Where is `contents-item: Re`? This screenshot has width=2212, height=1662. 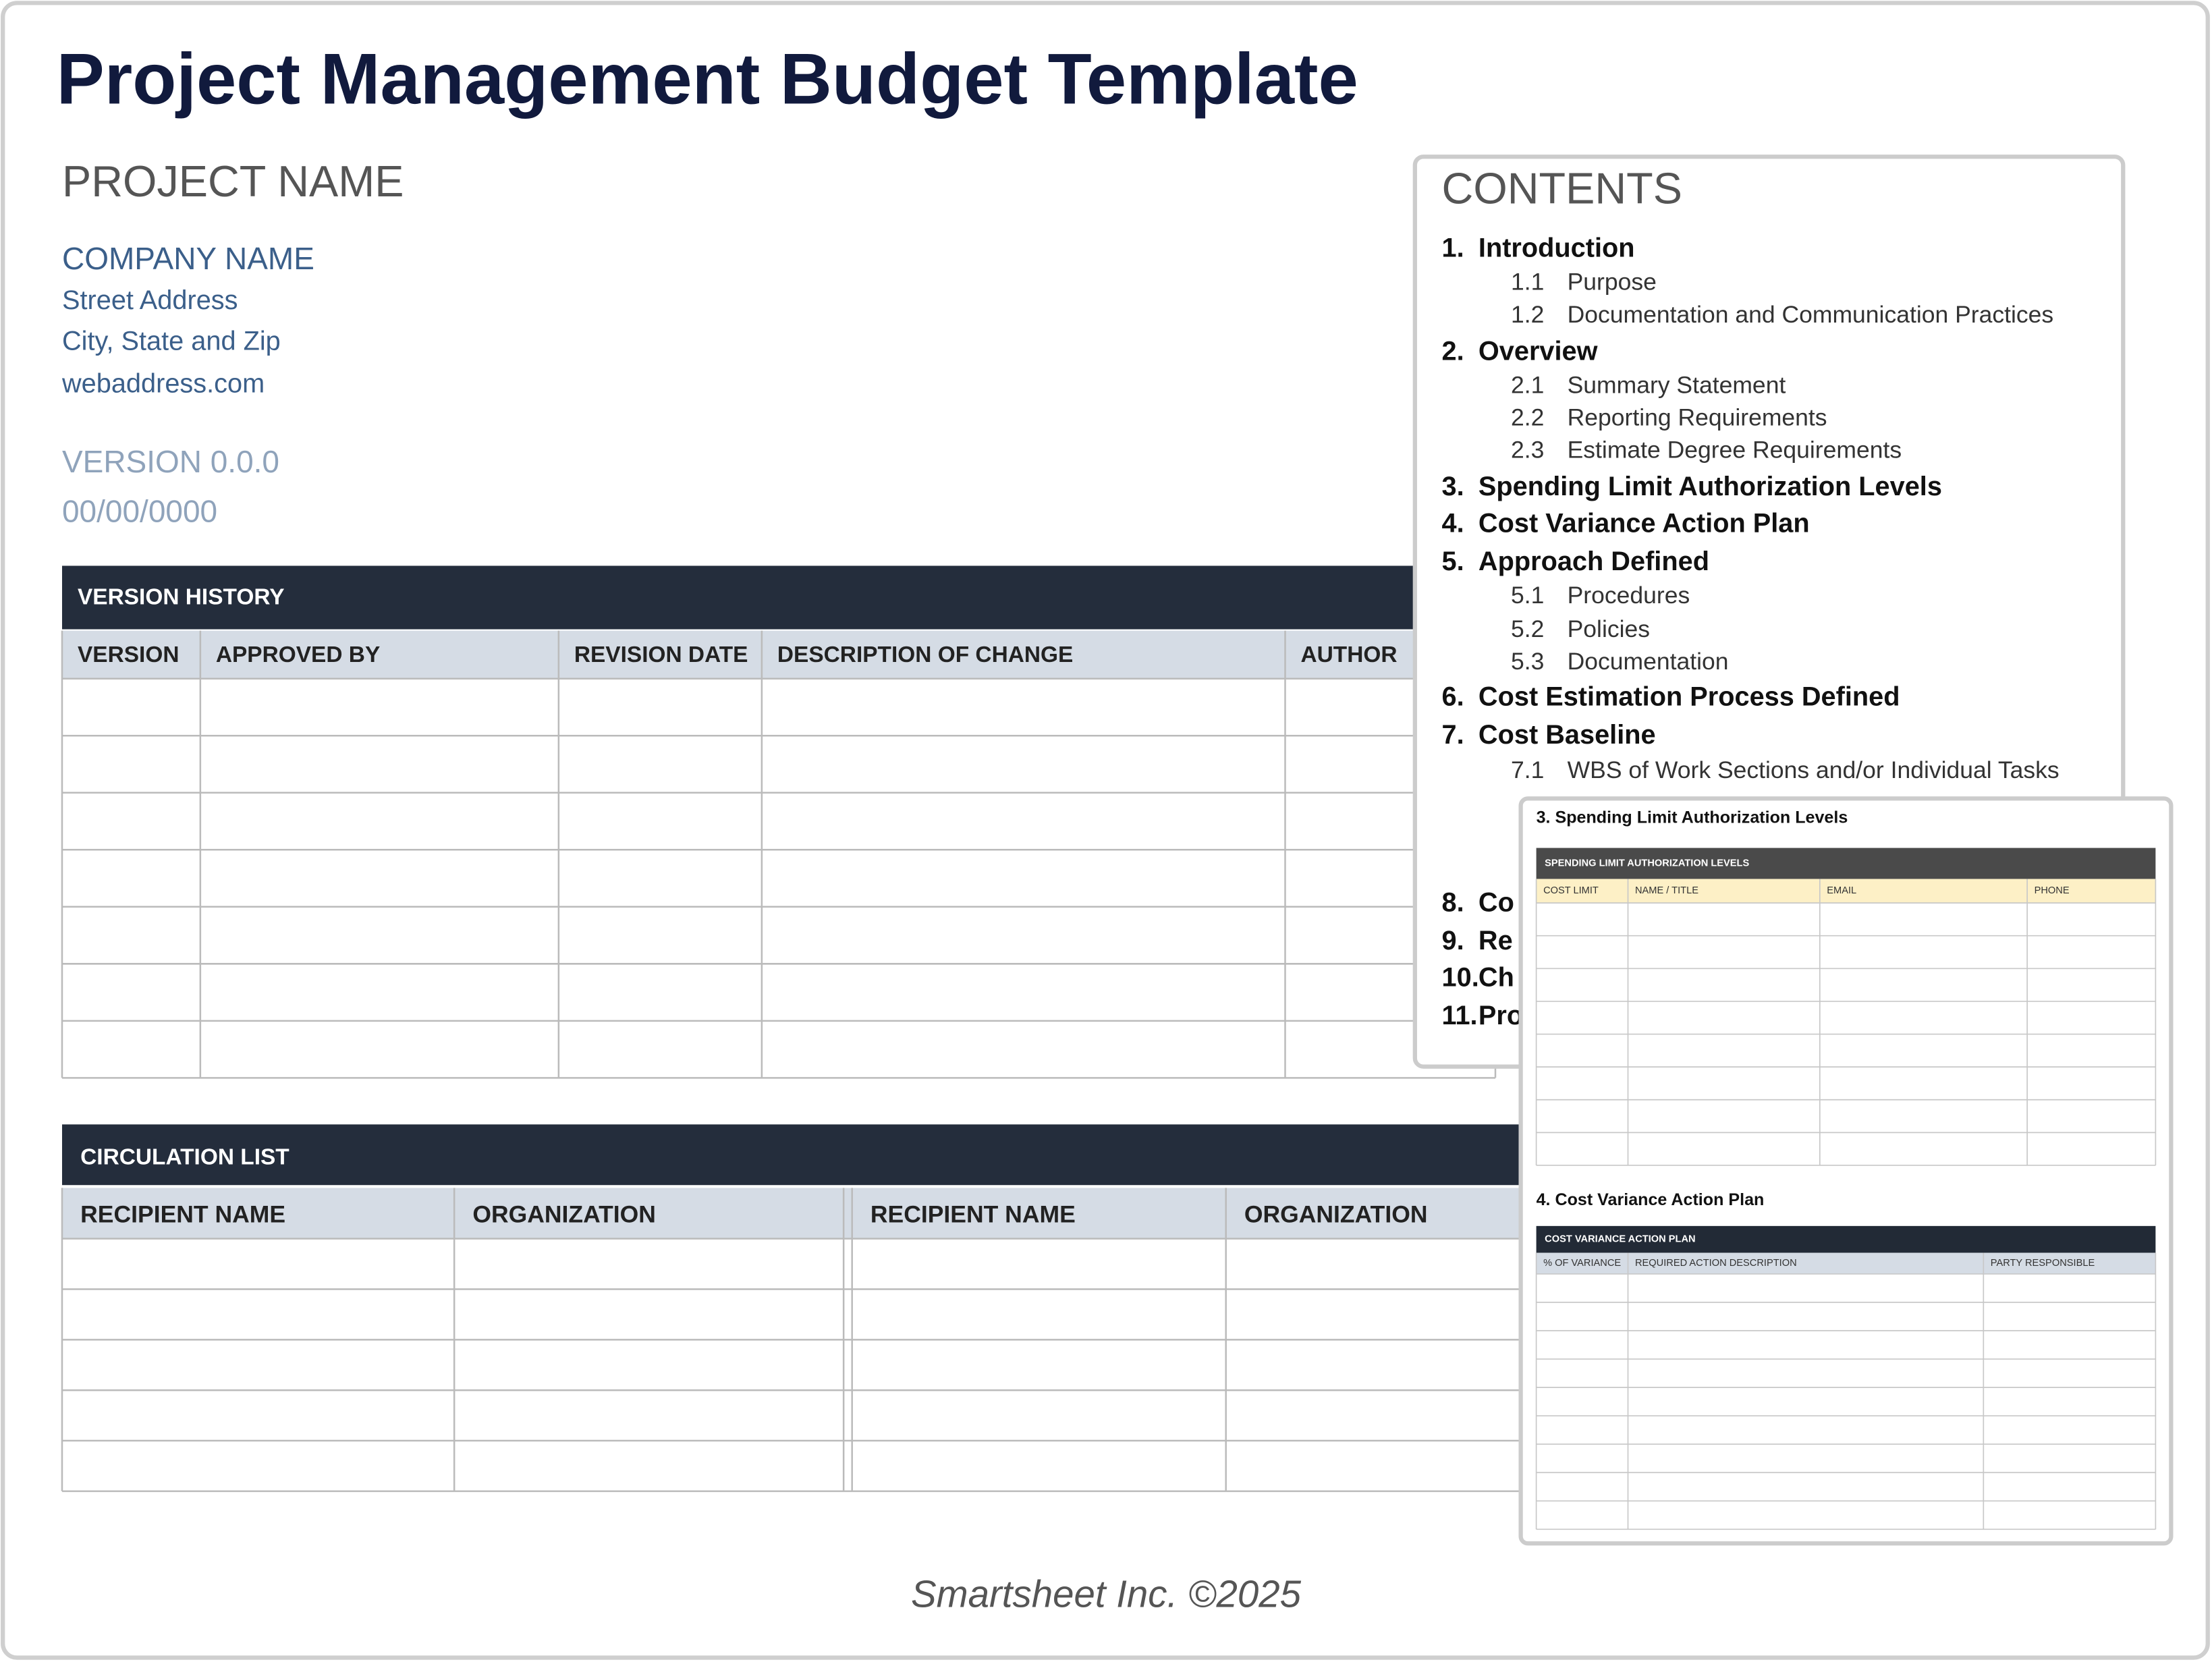
contents-item: Re is located at coordinates (1495, 941).